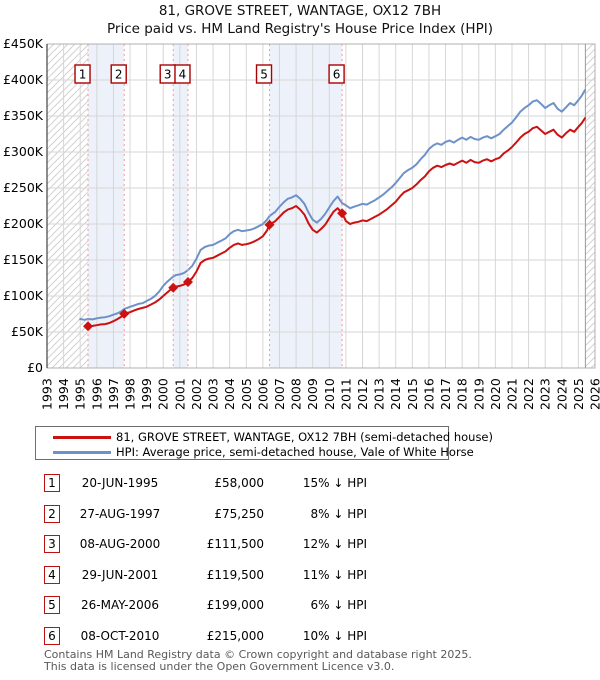 This screenshot has width=600, height=680. Describe the element at coordinates (130, 394) in the screenshot. I see `x-tick-label: 1998` at that location.